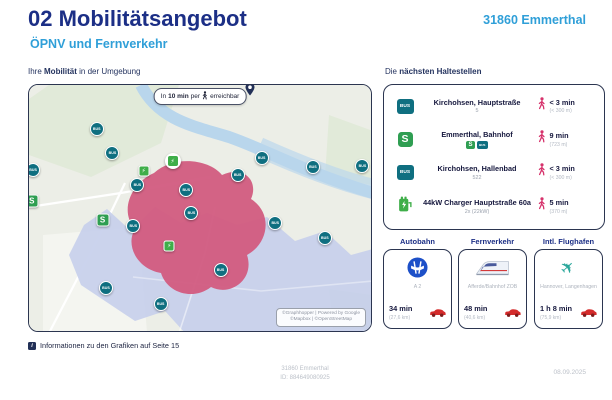  I want to click on drive-time: 48 min, so click(476, 308).